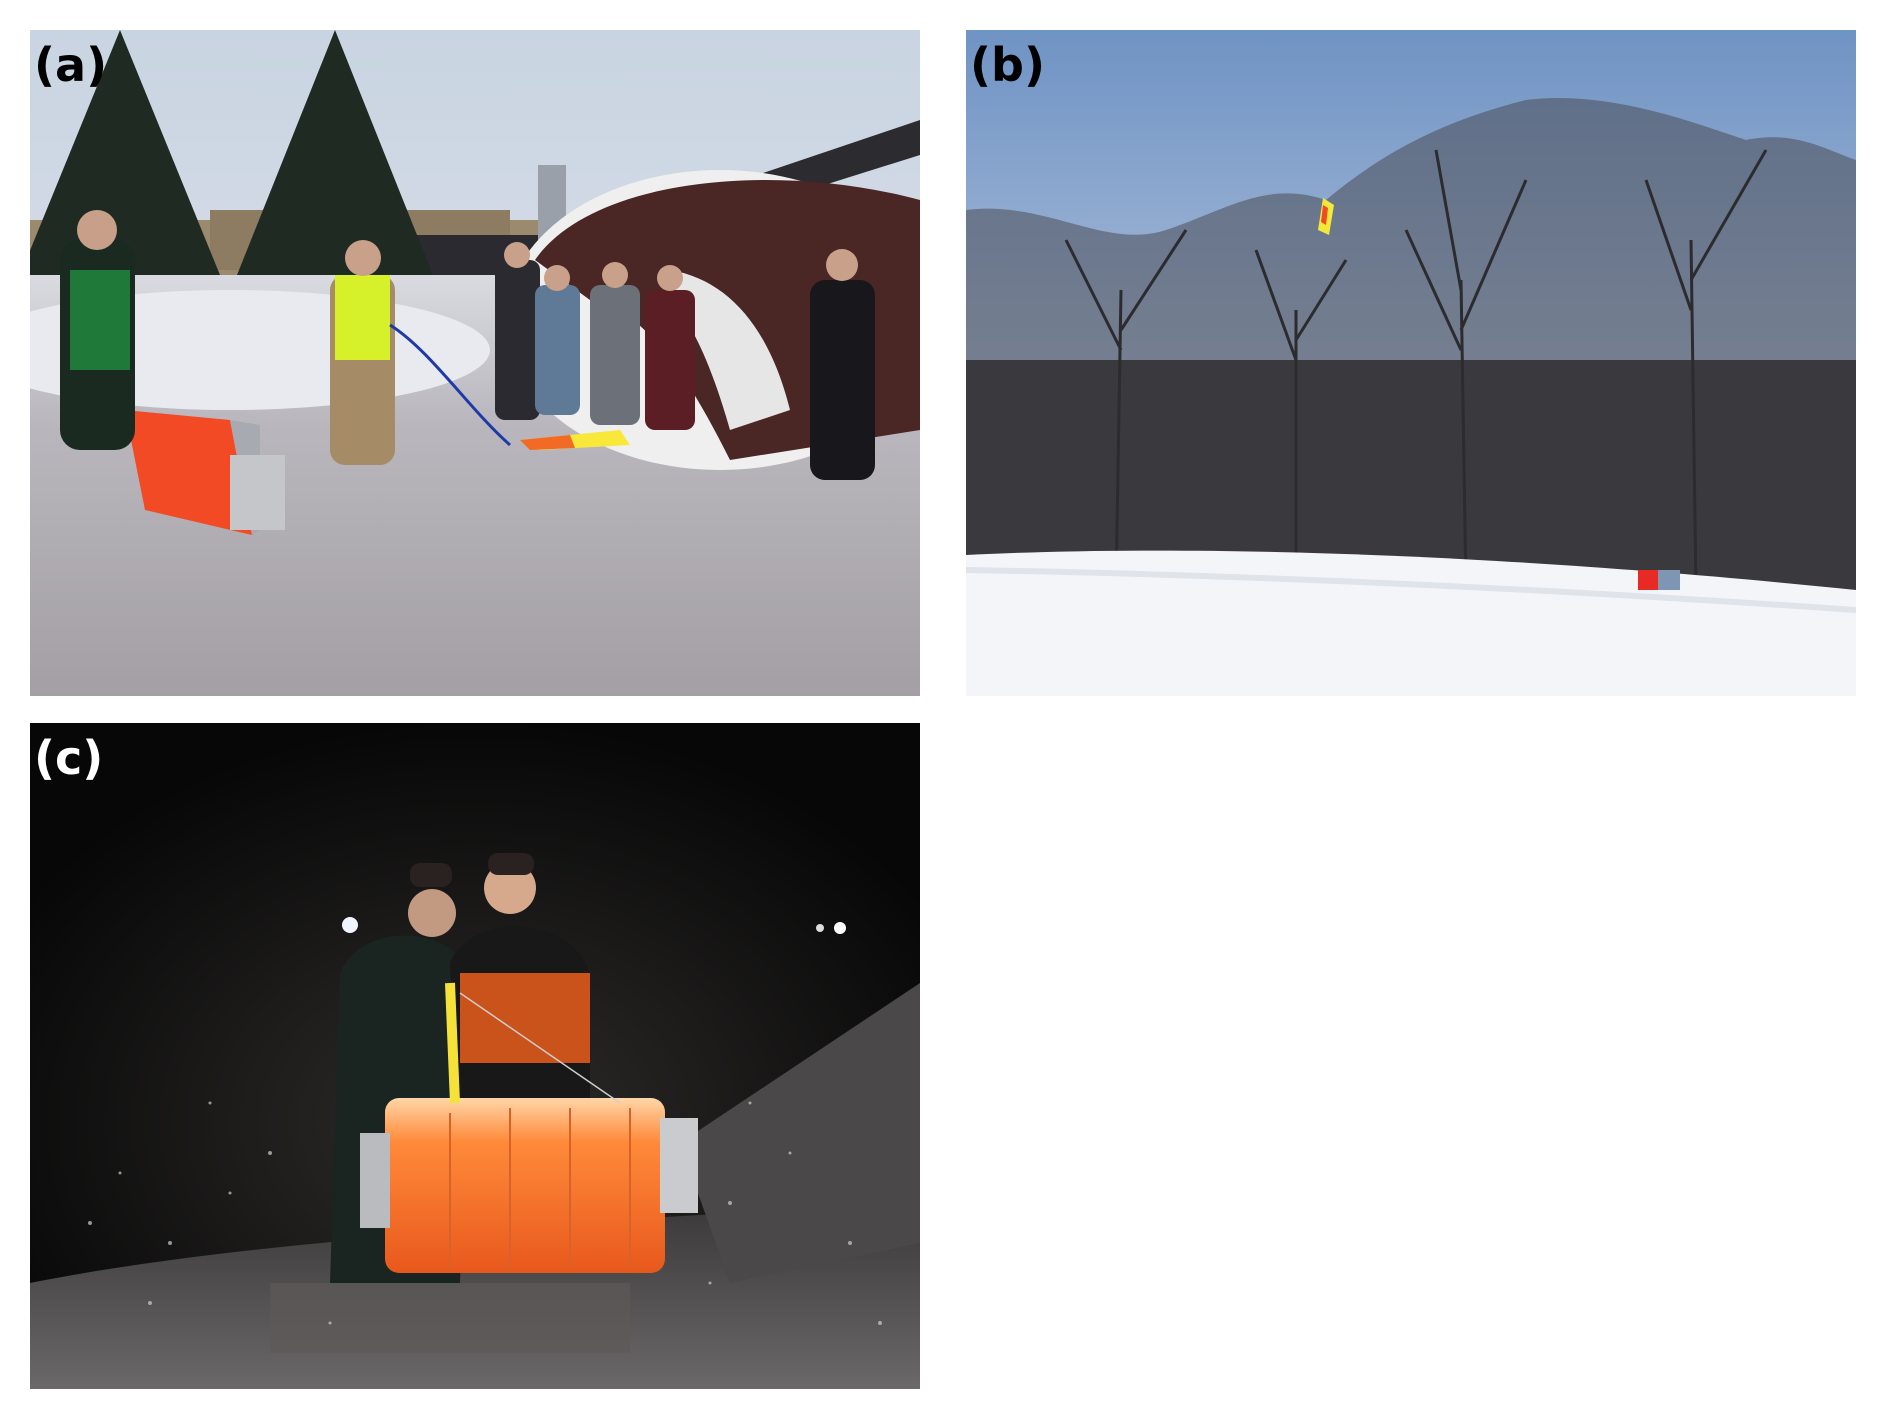  Describe the element at coordinates (71, 65) in the screenshot. I see `panel-label-a: (a)` at that location.